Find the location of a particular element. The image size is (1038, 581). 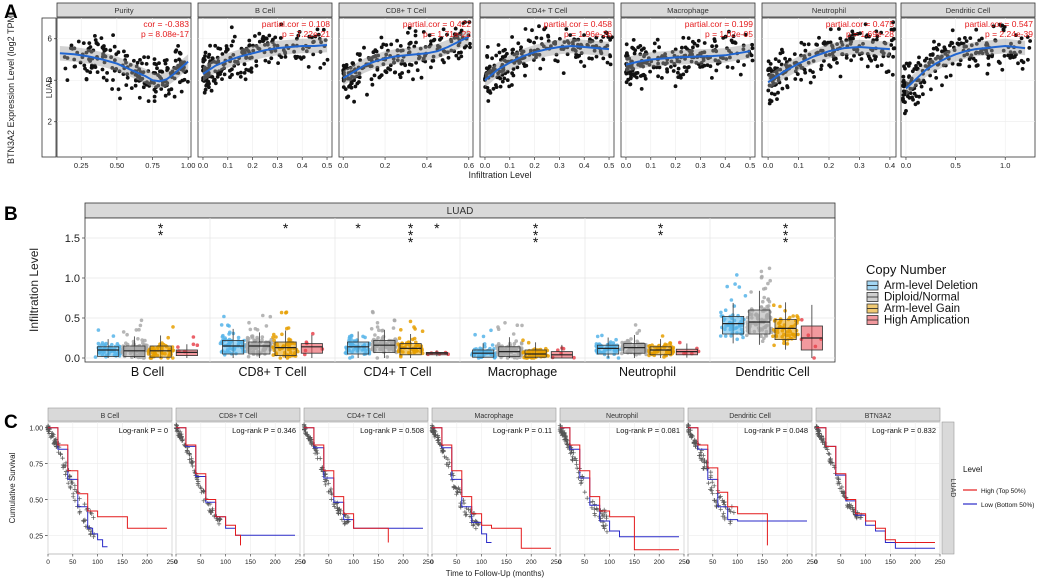

correlation-label: partial.cor = 0.547 is located at coordinates (999, 24).